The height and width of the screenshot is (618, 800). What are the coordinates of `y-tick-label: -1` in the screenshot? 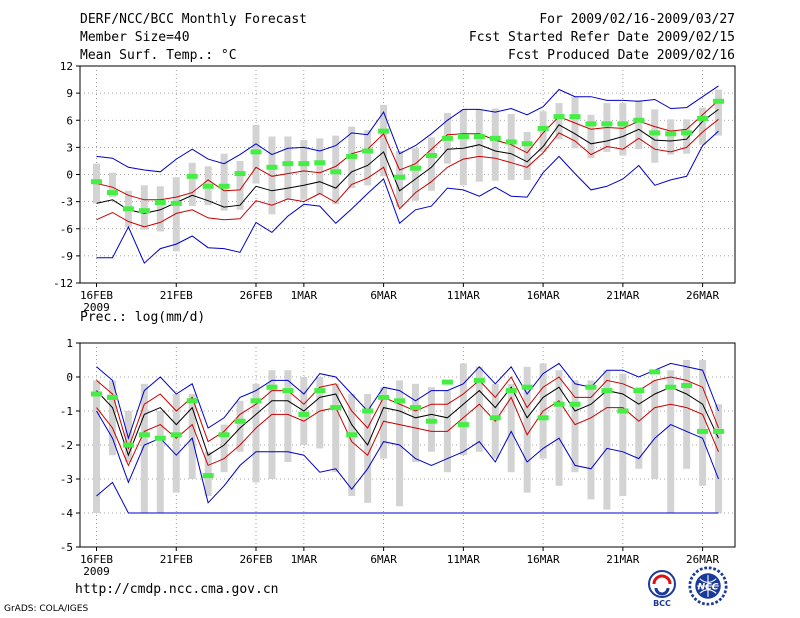 It's located at (66, 411).